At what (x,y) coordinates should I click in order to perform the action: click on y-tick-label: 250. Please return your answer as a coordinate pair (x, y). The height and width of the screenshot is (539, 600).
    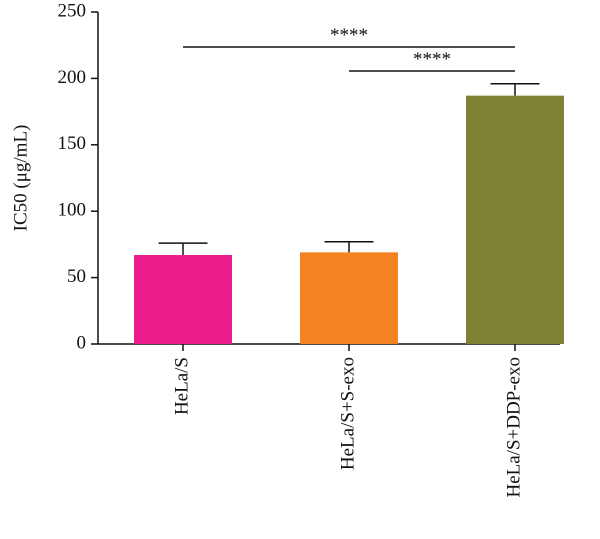
    Looking at the image, I should click on (72, 10).